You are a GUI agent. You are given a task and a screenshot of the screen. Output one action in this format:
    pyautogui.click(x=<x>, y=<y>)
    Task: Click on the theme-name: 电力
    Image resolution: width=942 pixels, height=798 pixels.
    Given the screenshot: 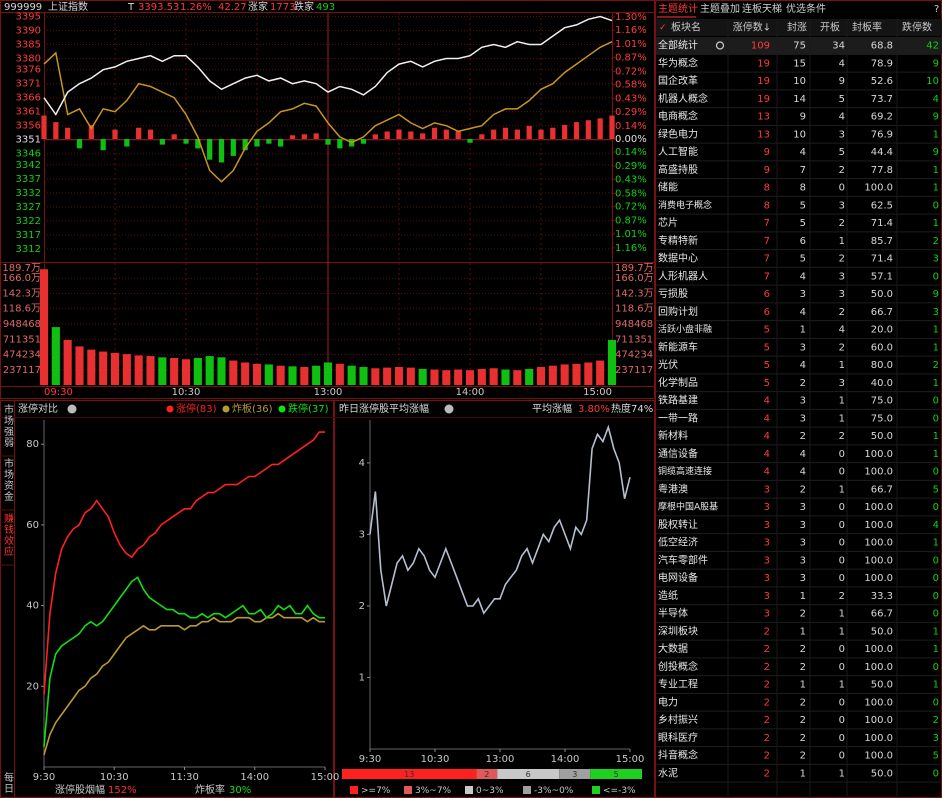 What is the action you would take?
    pyautogui.click(x=668, y=701)
    